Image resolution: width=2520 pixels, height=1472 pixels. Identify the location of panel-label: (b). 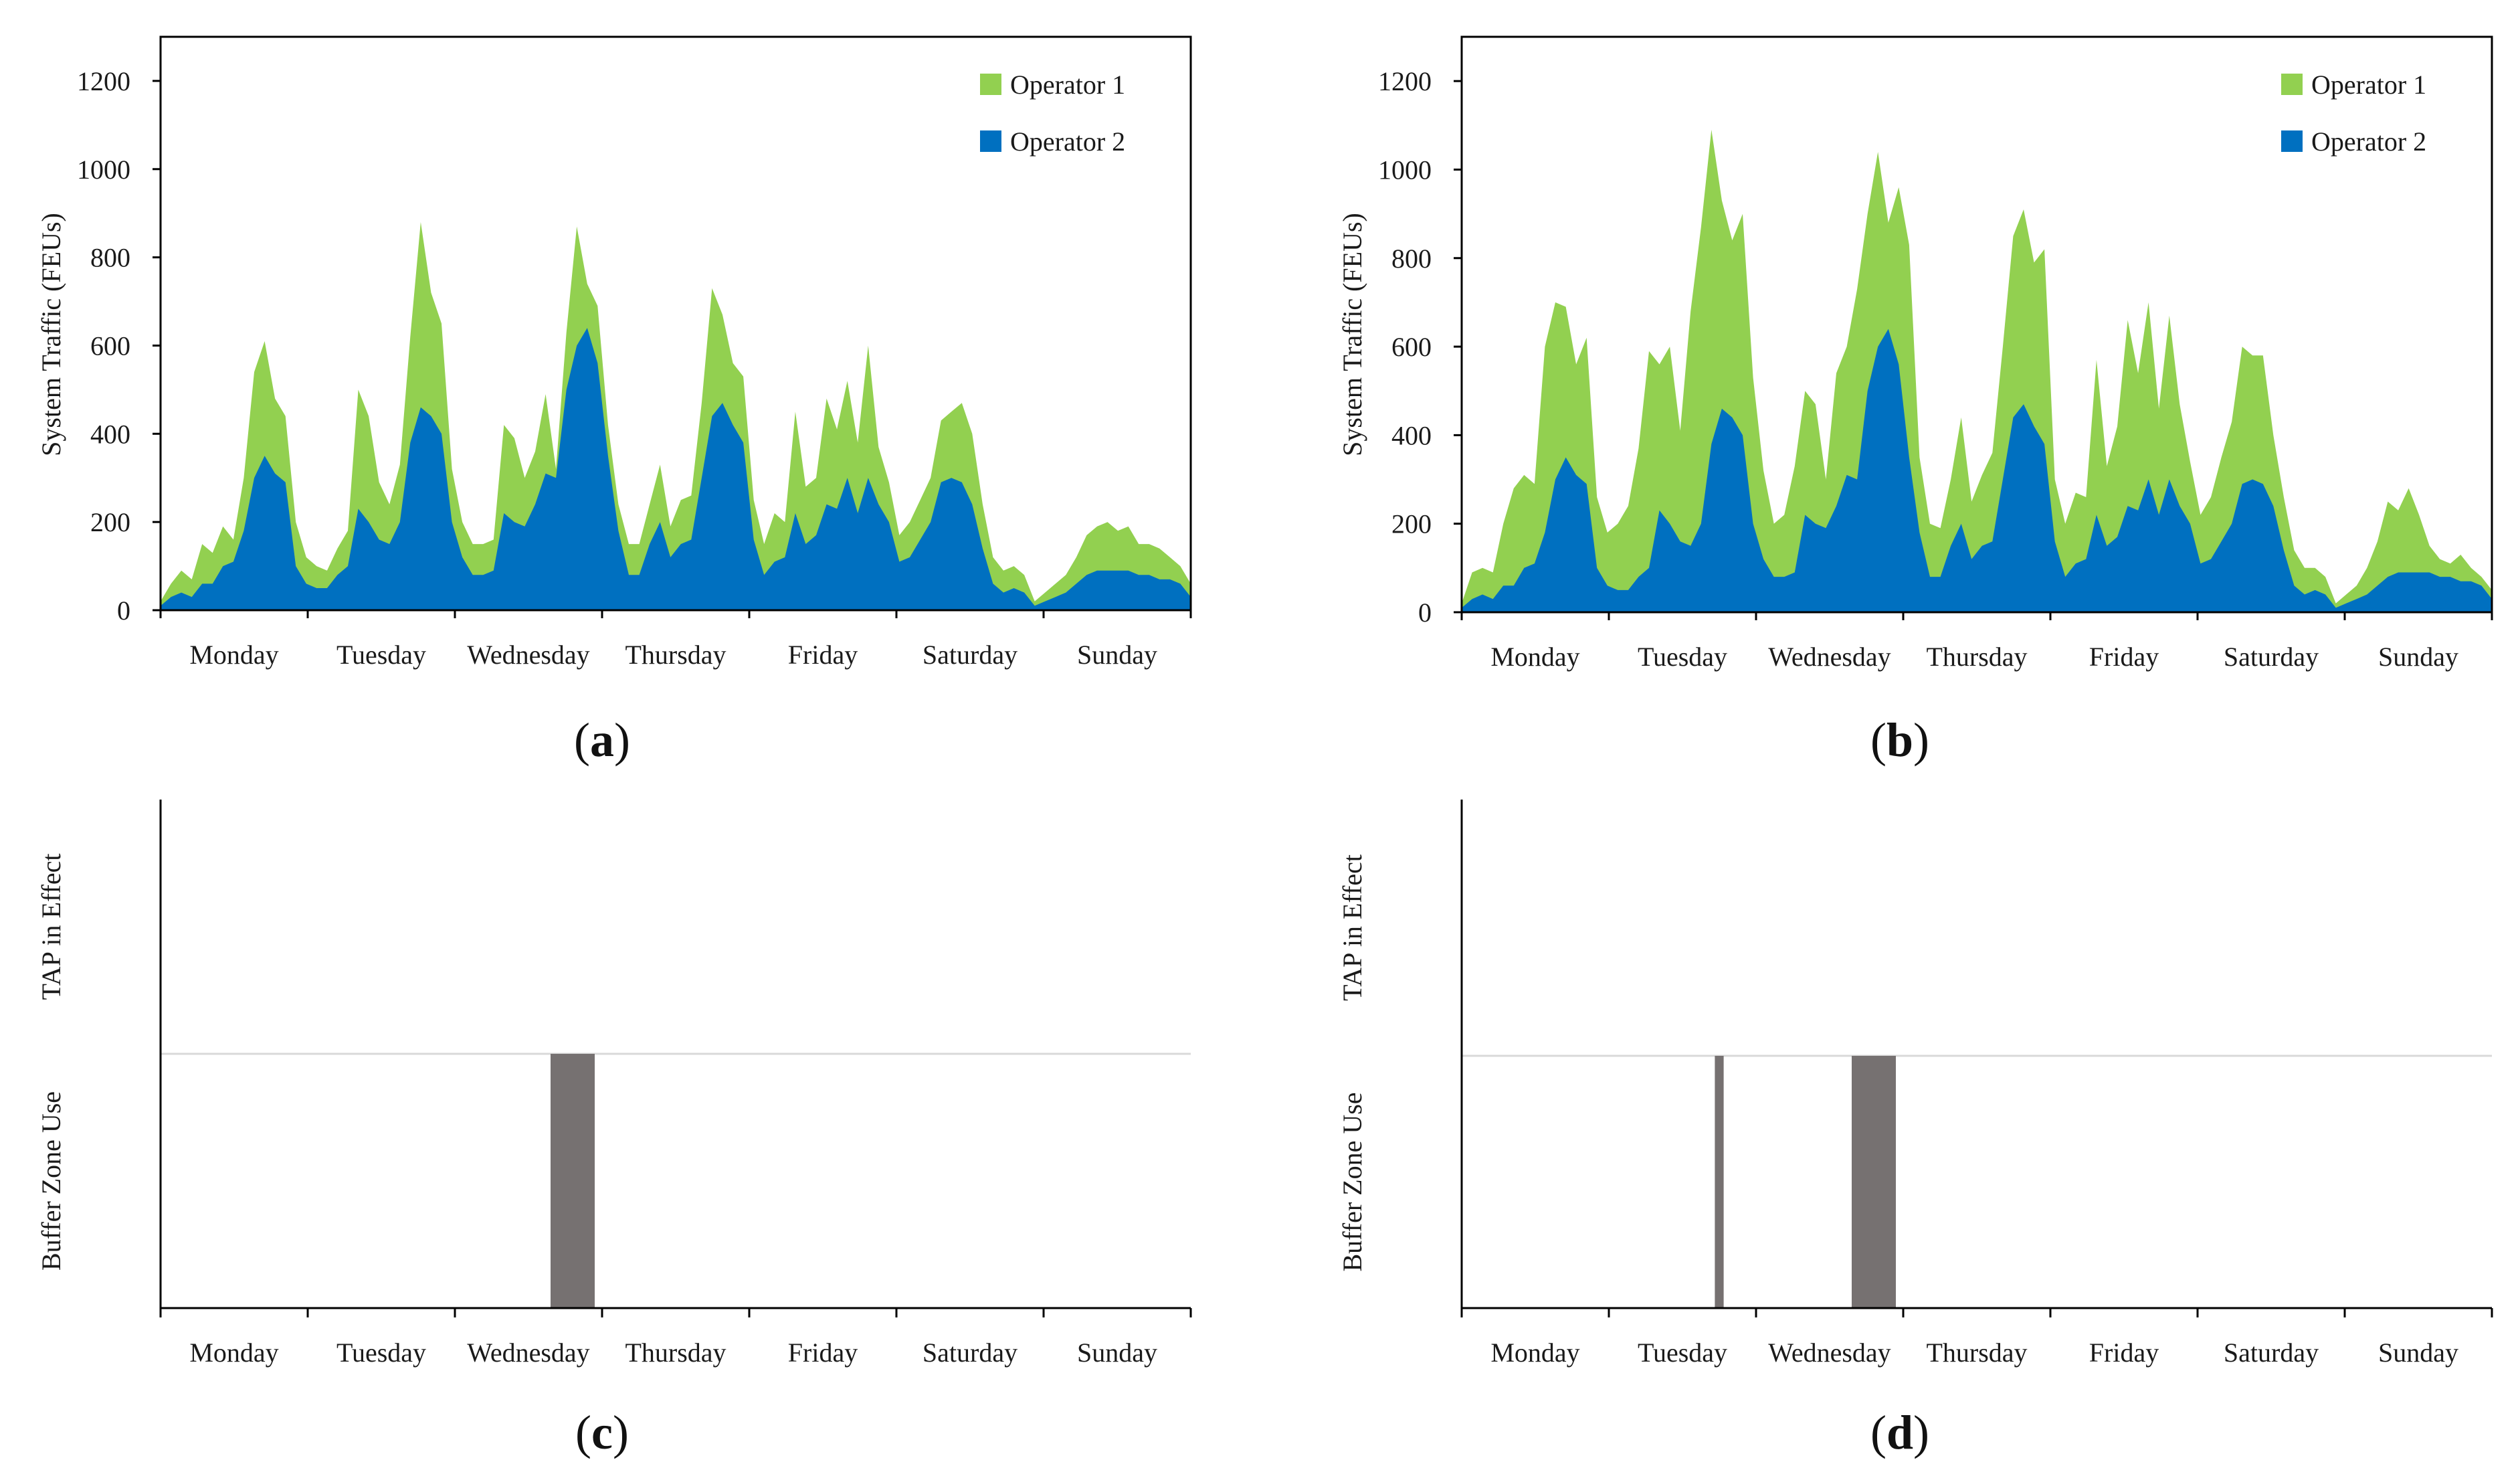
(1900, 740).